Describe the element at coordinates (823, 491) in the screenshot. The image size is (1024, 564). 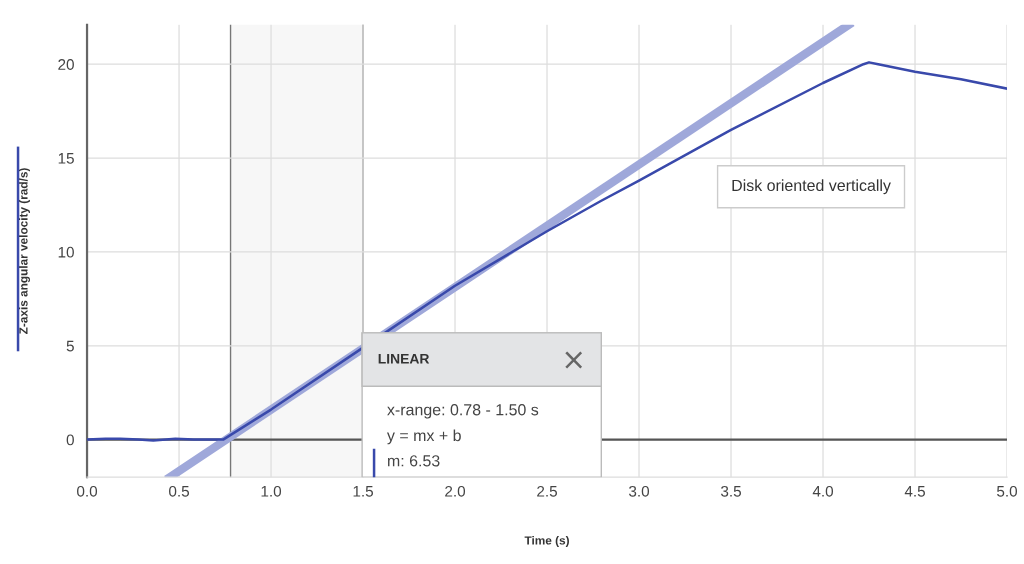
I see `x-tick-label: 4.0` at that location.